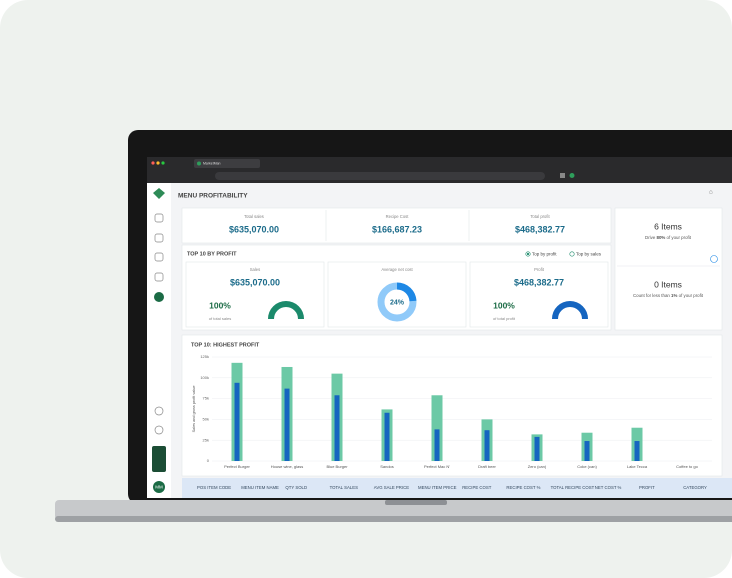  I want to click on table-header-cell: MENU ITEM NAME, so click(260, 487).